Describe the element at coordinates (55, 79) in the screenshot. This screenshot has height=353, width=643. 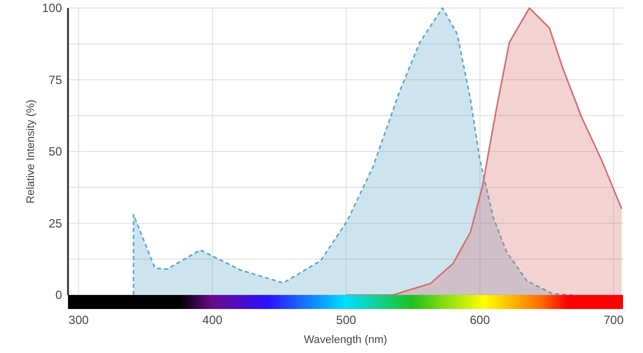
I see `y-tick-label: 75` at that location.